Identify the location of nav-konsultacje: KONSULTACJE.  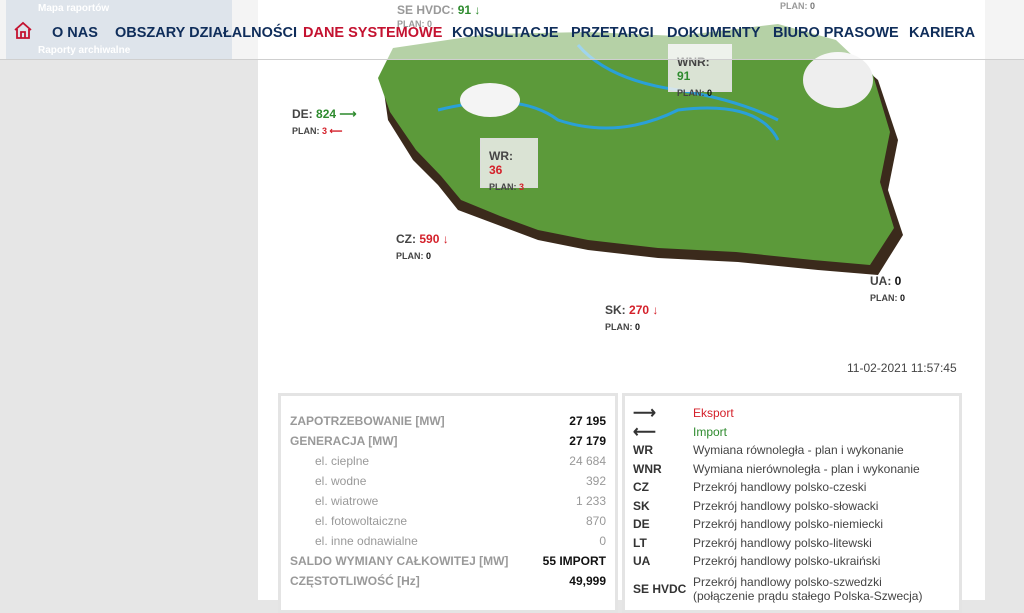
(505, 33).